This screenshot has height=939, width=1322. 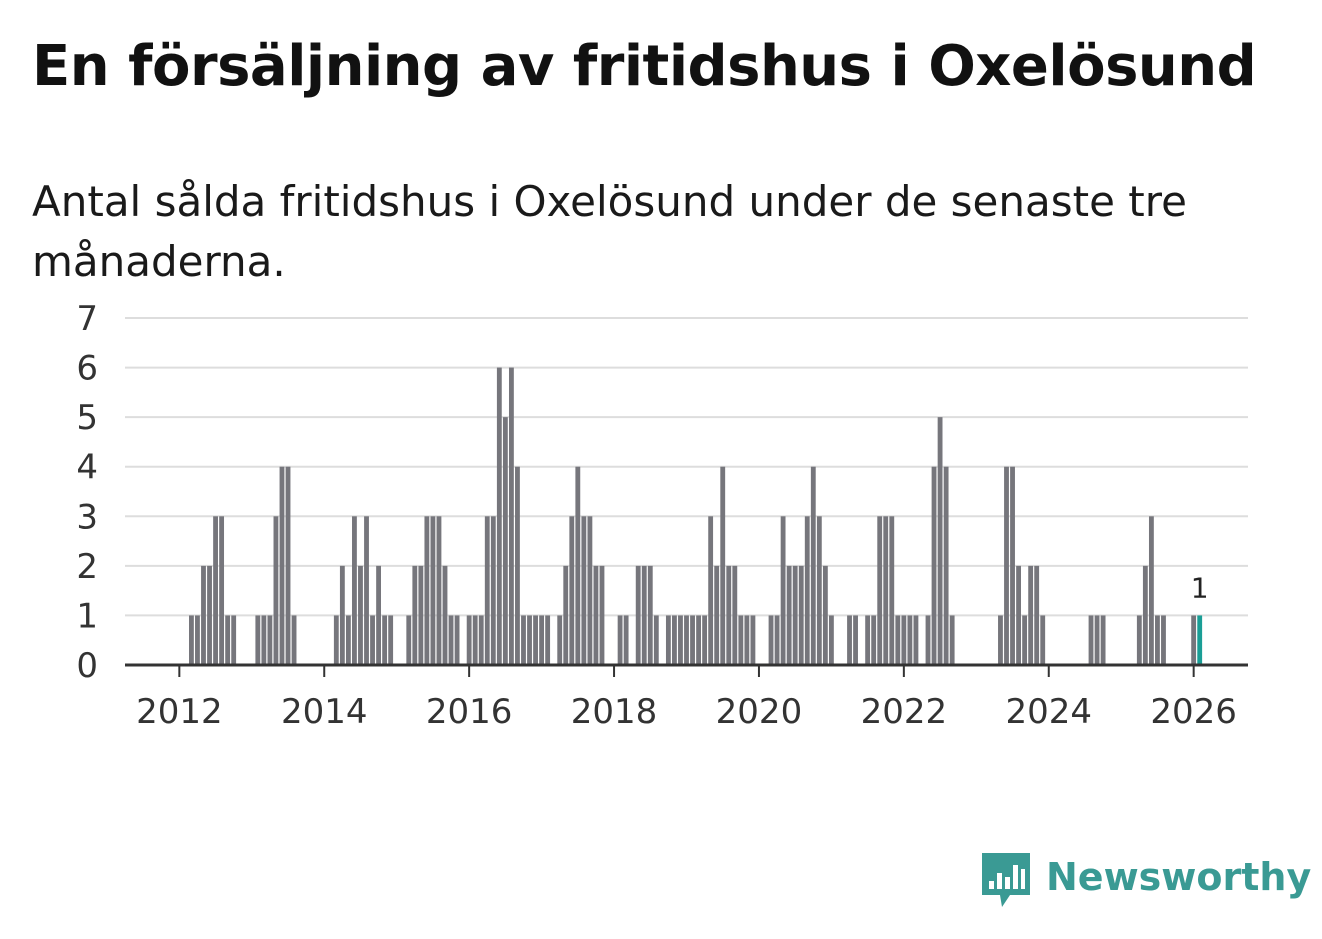 I want to click on y-tick-label: 7, so click(x=87, y=319).